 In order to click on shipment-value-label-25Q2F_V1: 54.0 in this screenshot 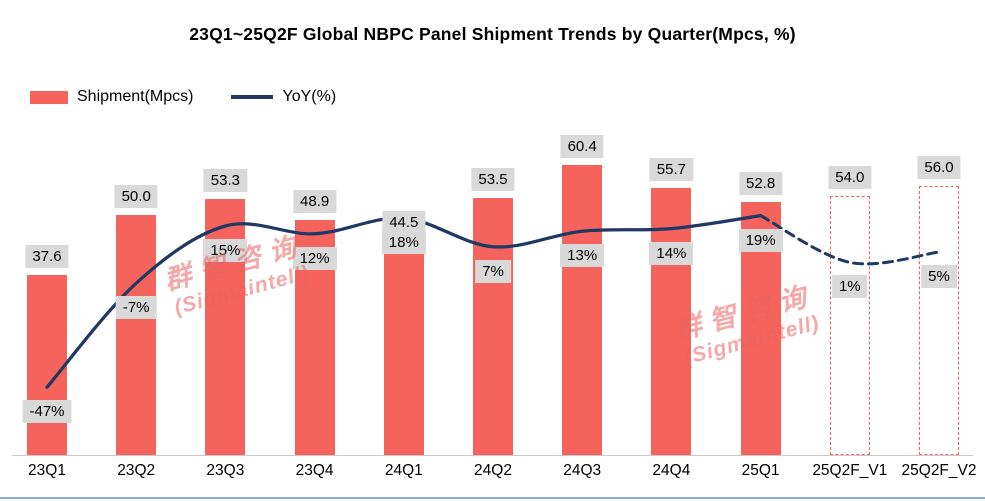, I will do `click(850, 177)`.